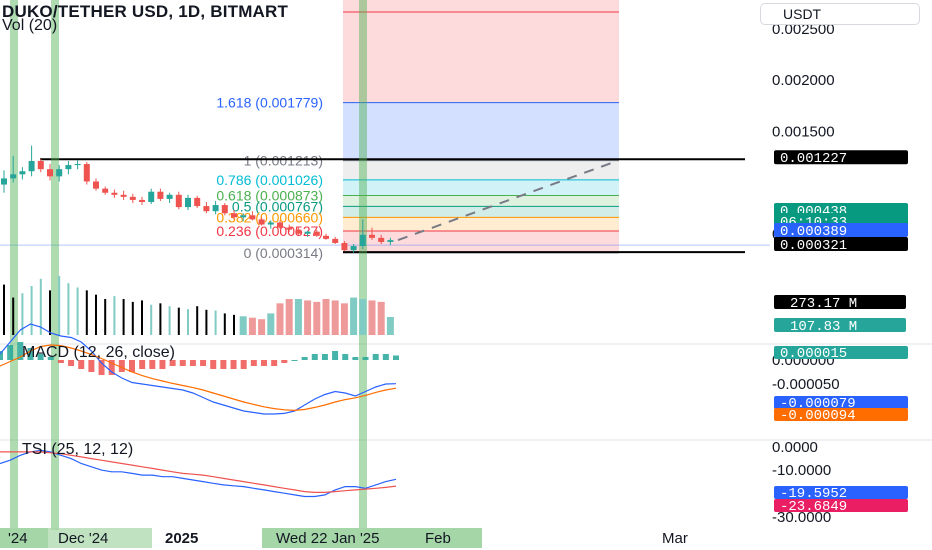  What do you see at coordinates (802, 14) in the screenshot?
I see `currency-label: USDT` at bounding box center [802, 14].